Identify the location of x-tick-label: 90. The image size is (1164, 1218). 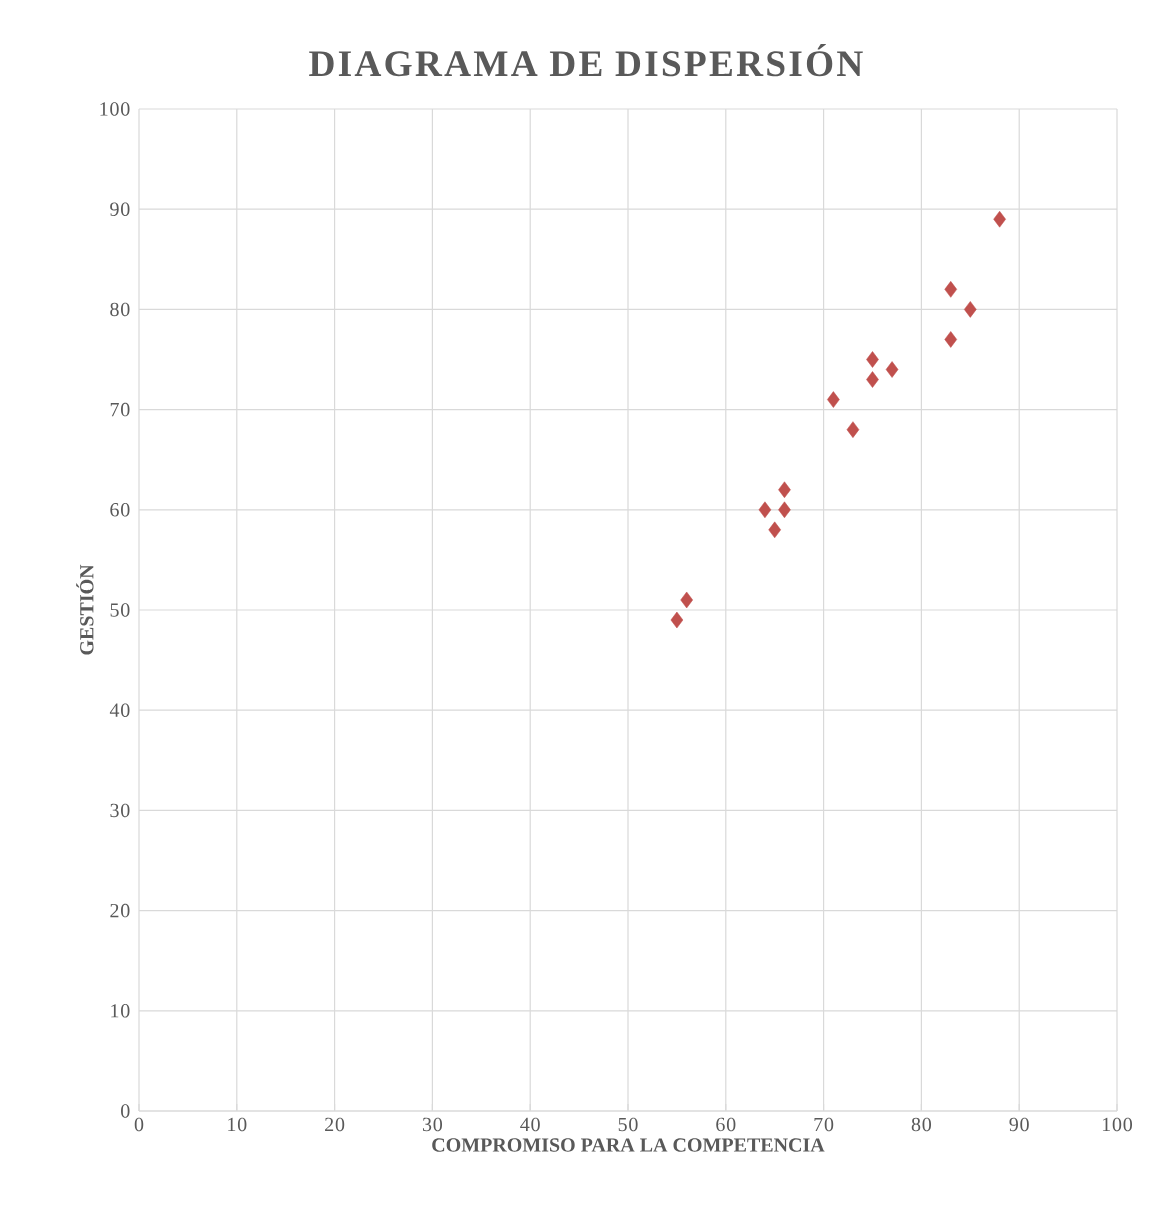
(1019, 1124).